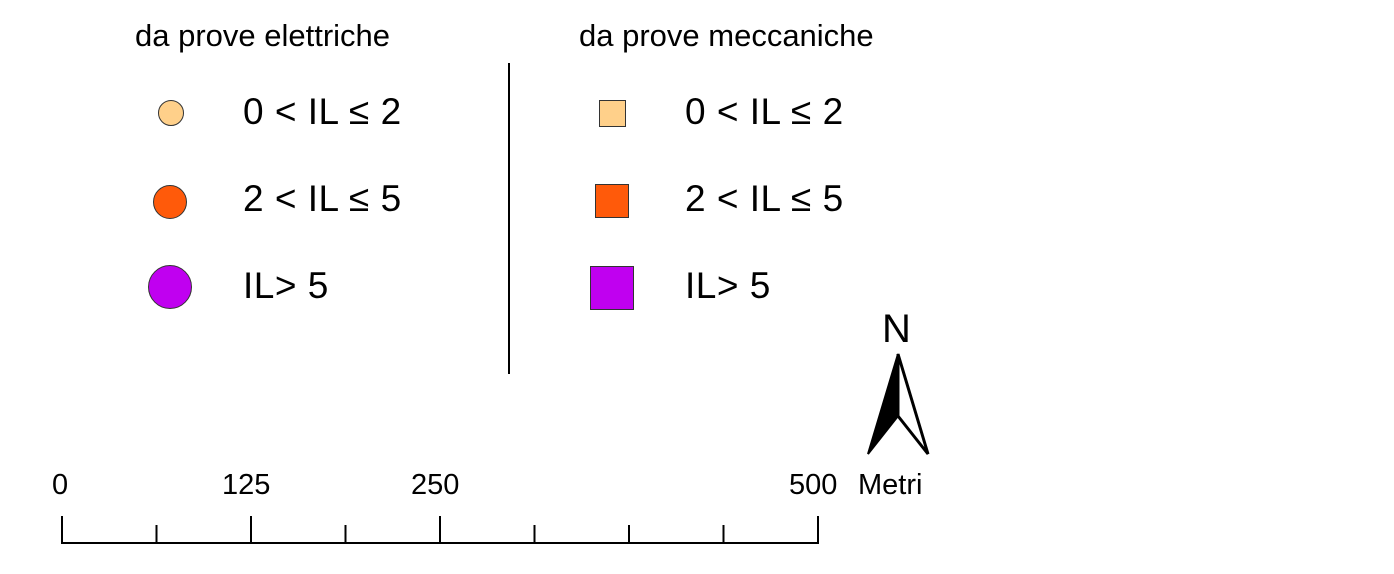 This screenshot has height=574, width=1394. I want to click on scale-label-250: 250, so click(435, 485).